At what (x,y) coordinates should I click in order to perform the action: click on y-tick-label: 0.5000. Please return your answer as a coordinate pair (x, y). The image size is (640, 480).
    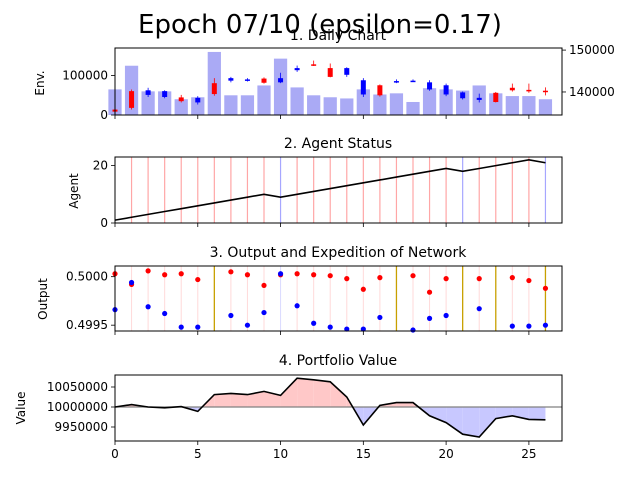
    Looking at the image, I should click on (87, 277).